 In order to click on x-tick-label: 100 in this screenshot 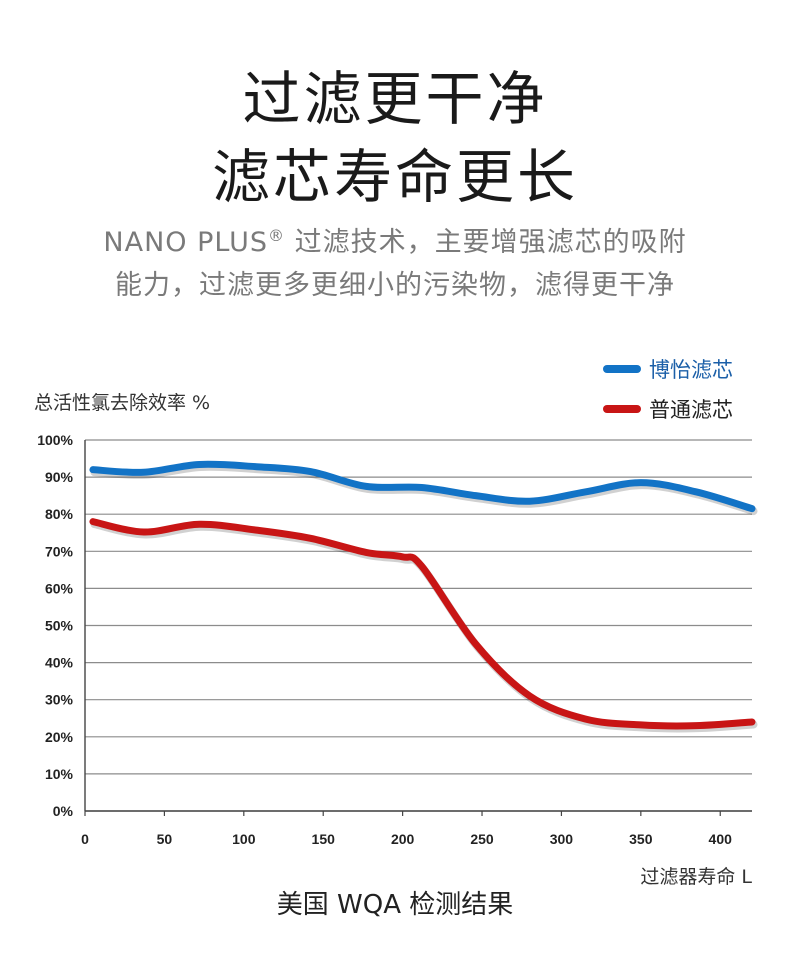, I will do `click(244, 839)`.